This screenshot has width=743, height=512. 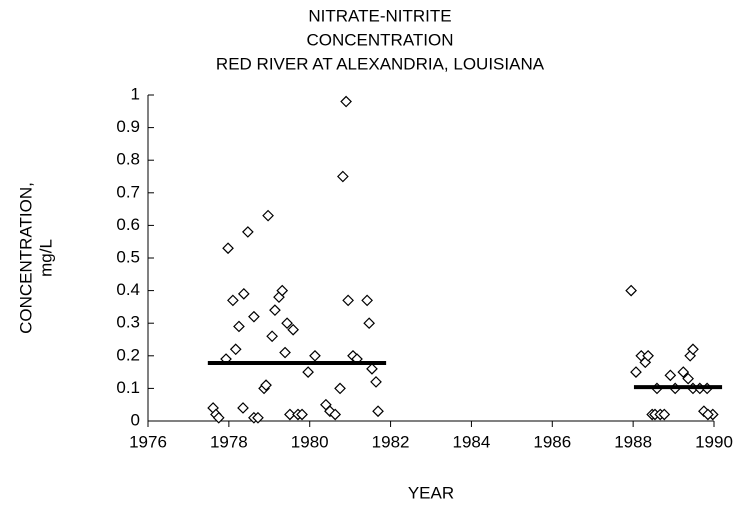 I want to click on x-tick-label: 1988, so click(x=633, y=441).